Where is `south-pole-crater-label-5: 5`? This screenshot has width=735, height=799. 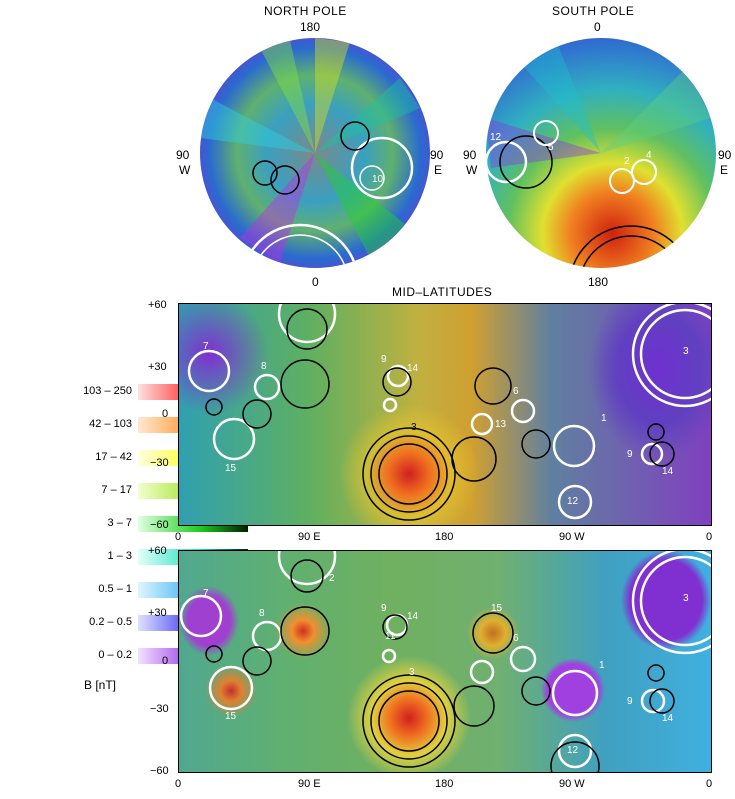 south-pole-crater-label-5: 5 is located at coordinates (551, 147).